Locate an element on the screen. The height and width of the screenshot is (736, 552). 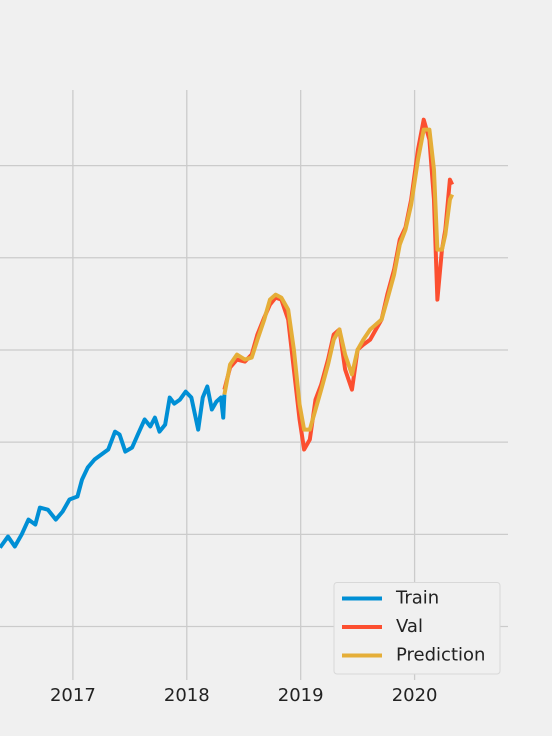
legend-box is located at coordinates (417, 628).